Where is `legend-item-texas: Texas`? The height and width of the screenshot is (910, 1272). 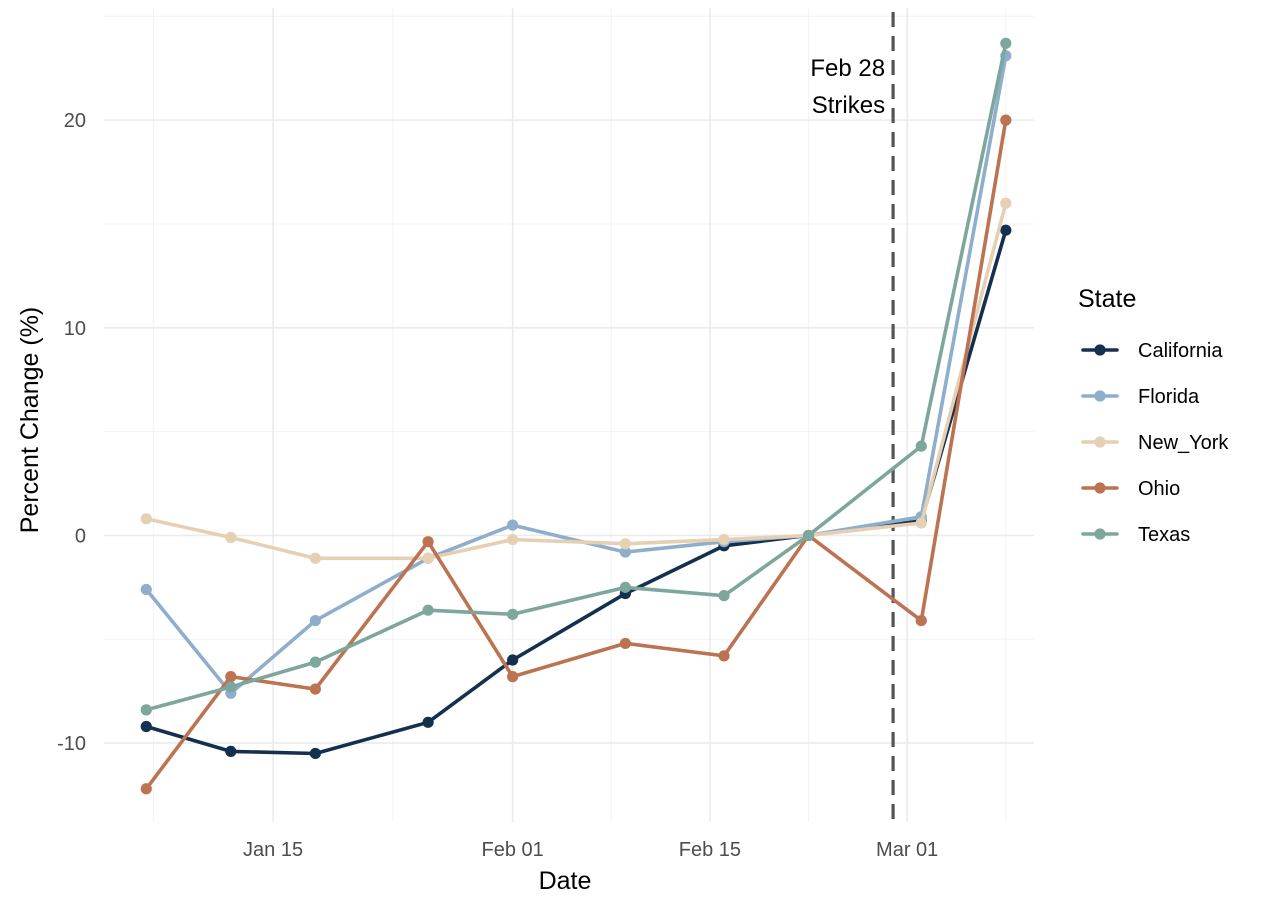 legend-item-texas: Texas is located at coordinates (1135, 535).